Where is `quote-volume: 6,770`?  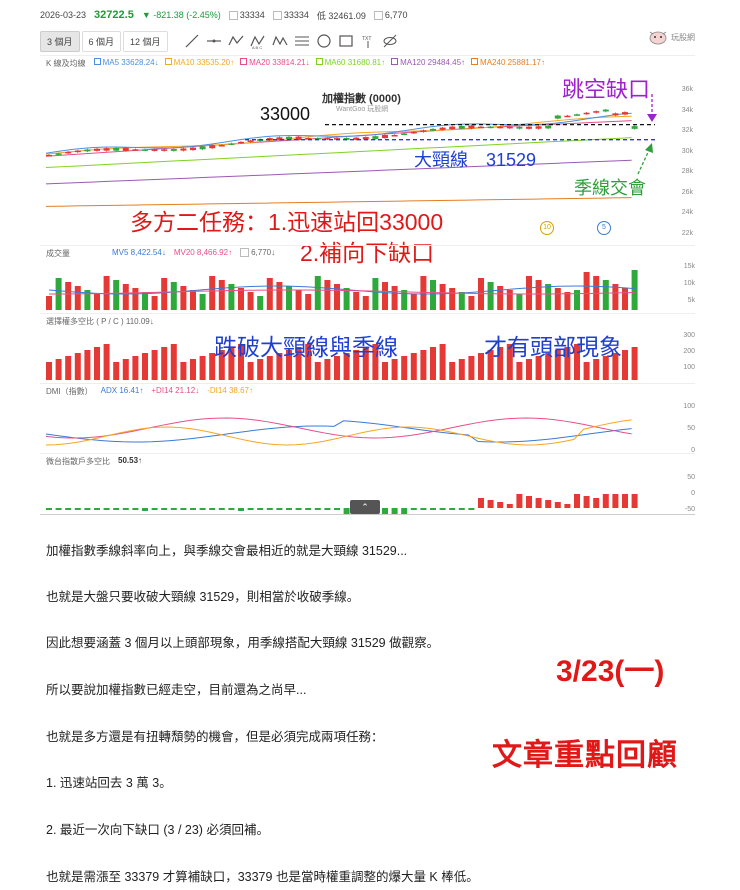
quote-volume: 6,770 is located at coordinates (390, 15).